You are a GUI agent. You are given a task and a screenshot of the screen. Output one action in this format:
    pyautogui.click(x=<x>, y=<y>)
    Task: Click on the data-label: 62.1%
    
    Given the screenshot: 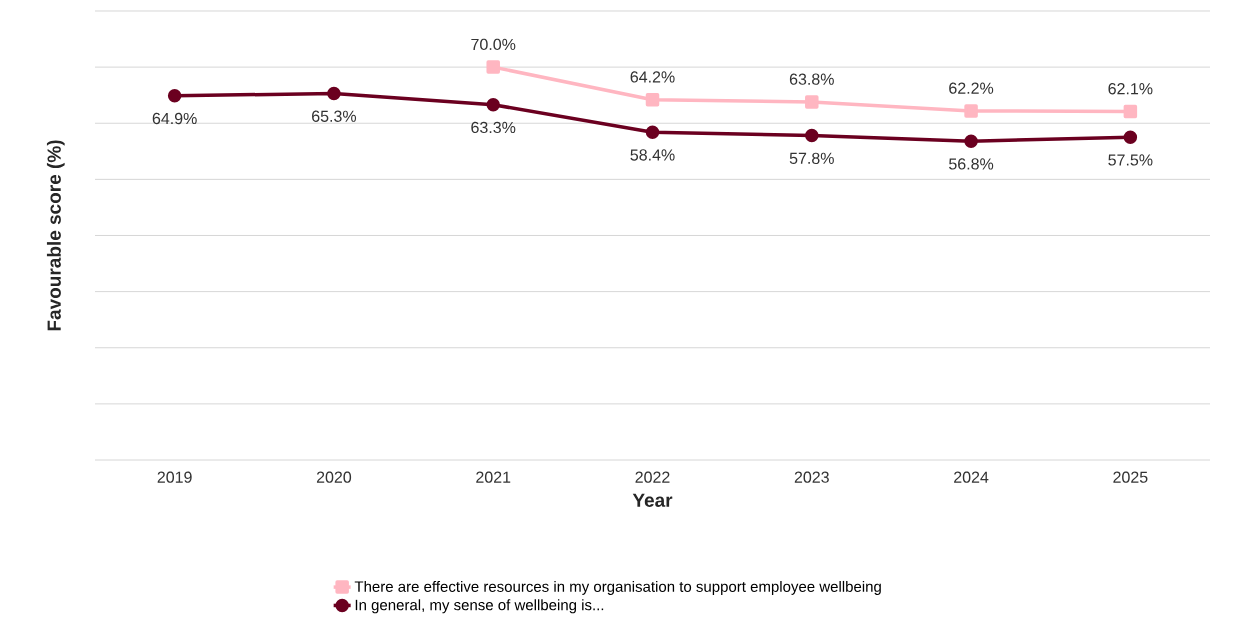 What is the action you would take?
    pyautogui.click(x=1130, y=89)
    